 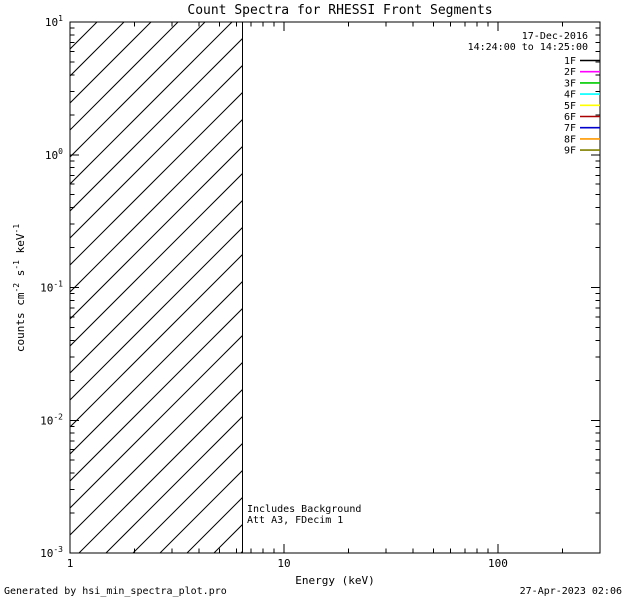 What do you see at coordinates (570, 61) in the screenshot?
I see `legend-label-1f: 1F` at bounding box center [570, 61].